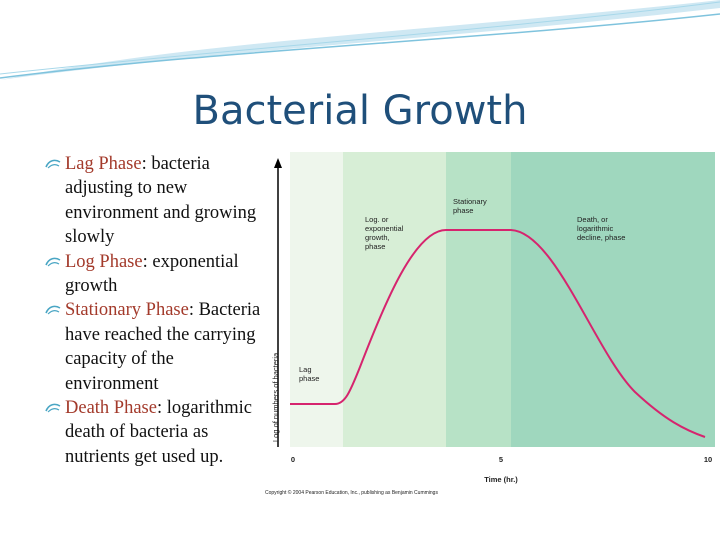  I want to click on slide-title: Bacterial Growth, so click(360, 111).